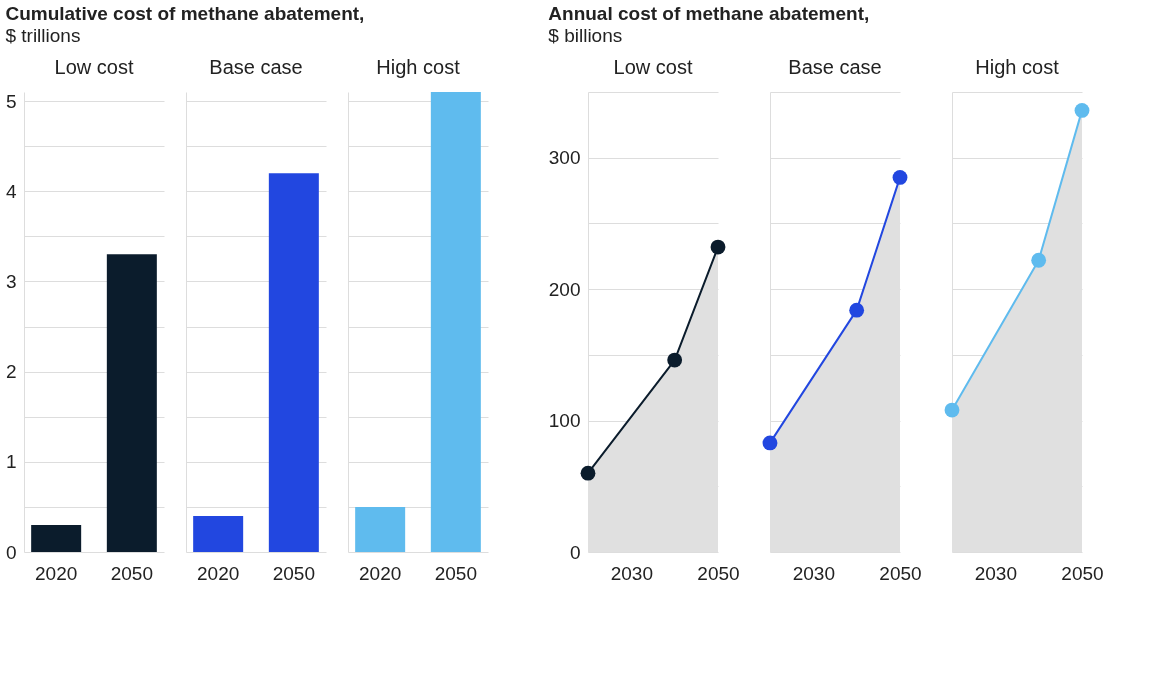 This screenshot has height=688, width=1172. I want to click on y-tick-label: 1, so click(11, 462).